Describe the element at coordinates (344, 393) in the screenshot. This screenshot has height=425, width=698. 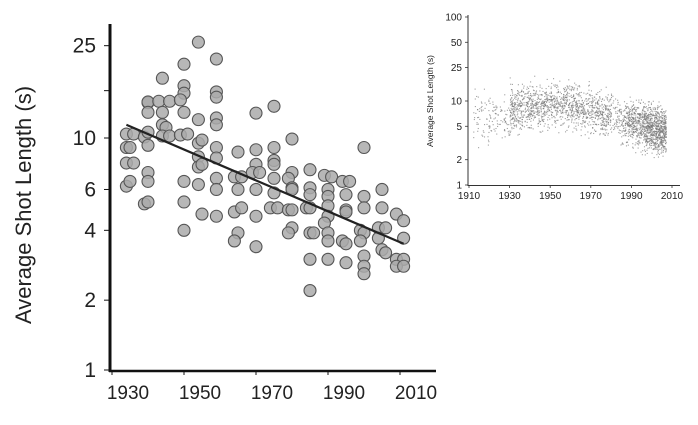
I see `x-tick-label: 1990` at that location.